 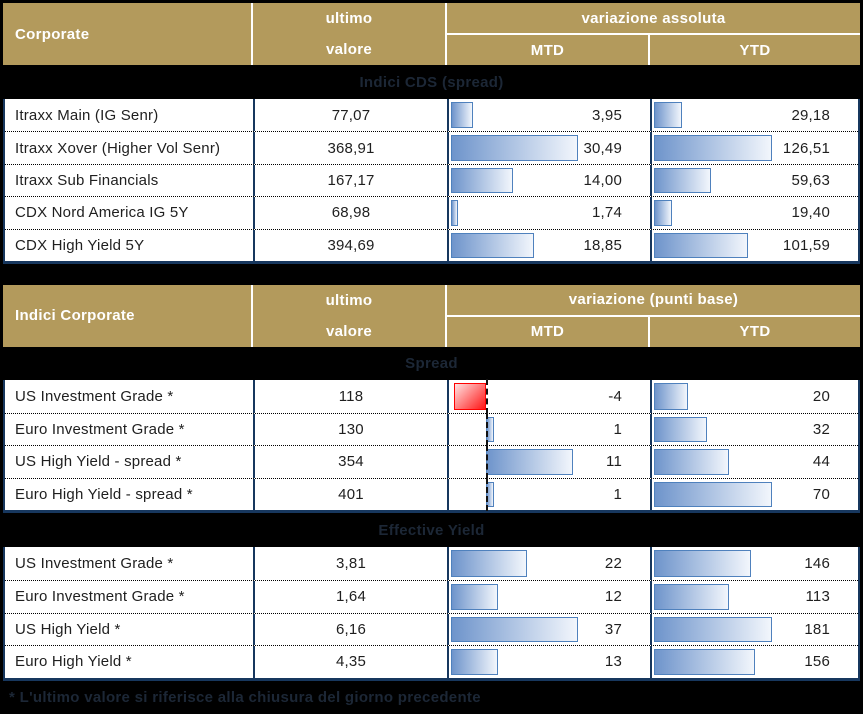 I want to click on table-row: US High Yield * 6,16 37 181, so click(x=431, y=629).